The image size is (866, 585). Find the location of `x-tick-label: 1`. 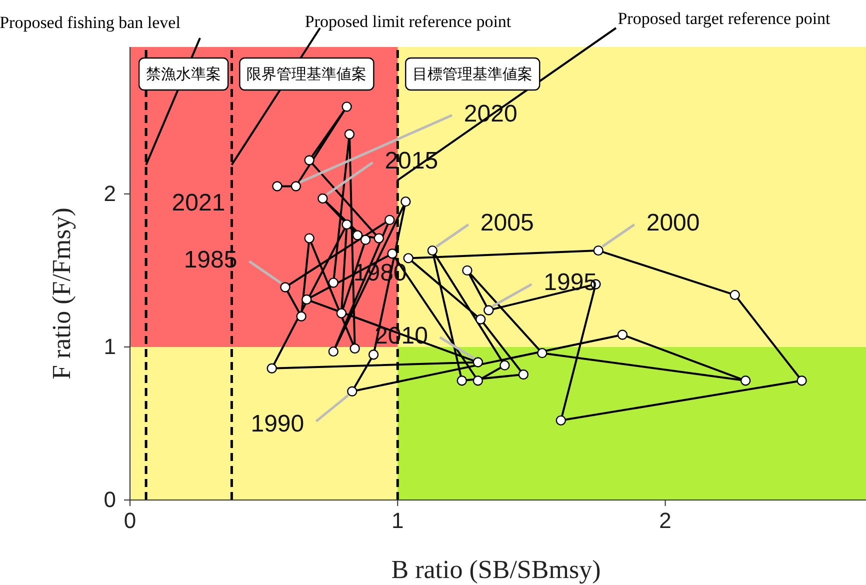

x-tick-label: 1 is located at coordinates (398, 520).